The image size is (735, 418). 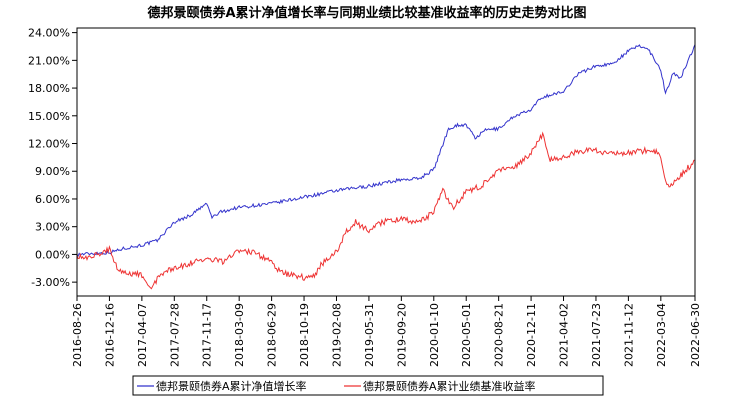 What do you see at coordinates (49, 144) in the screenshot?
I see `y-tick-label: 12.00%` at bounding box center [49, 144].